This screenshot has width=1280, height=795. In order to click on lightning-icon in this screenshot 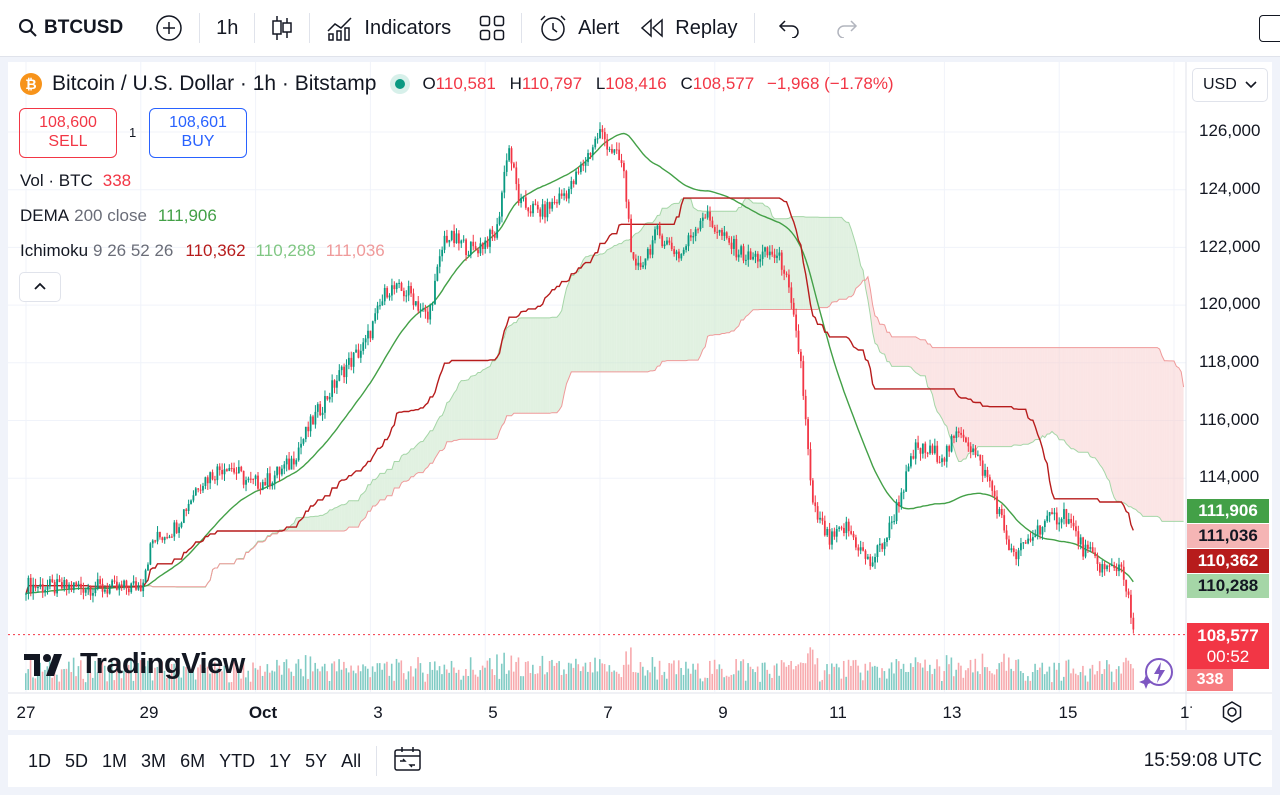, I will do `click(1158, 675)`.